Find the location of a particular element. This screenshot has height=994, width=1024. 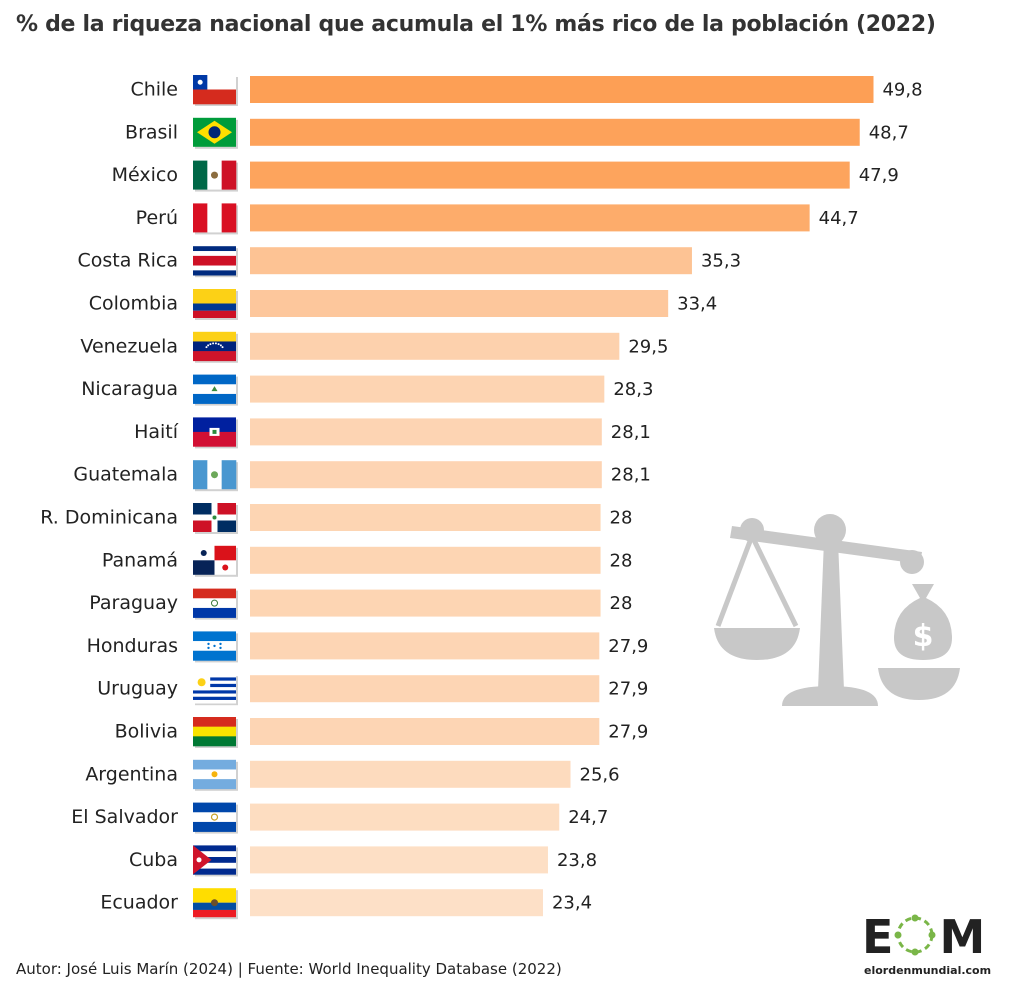

chile-flag-icon is located at coordinates (215, 90).